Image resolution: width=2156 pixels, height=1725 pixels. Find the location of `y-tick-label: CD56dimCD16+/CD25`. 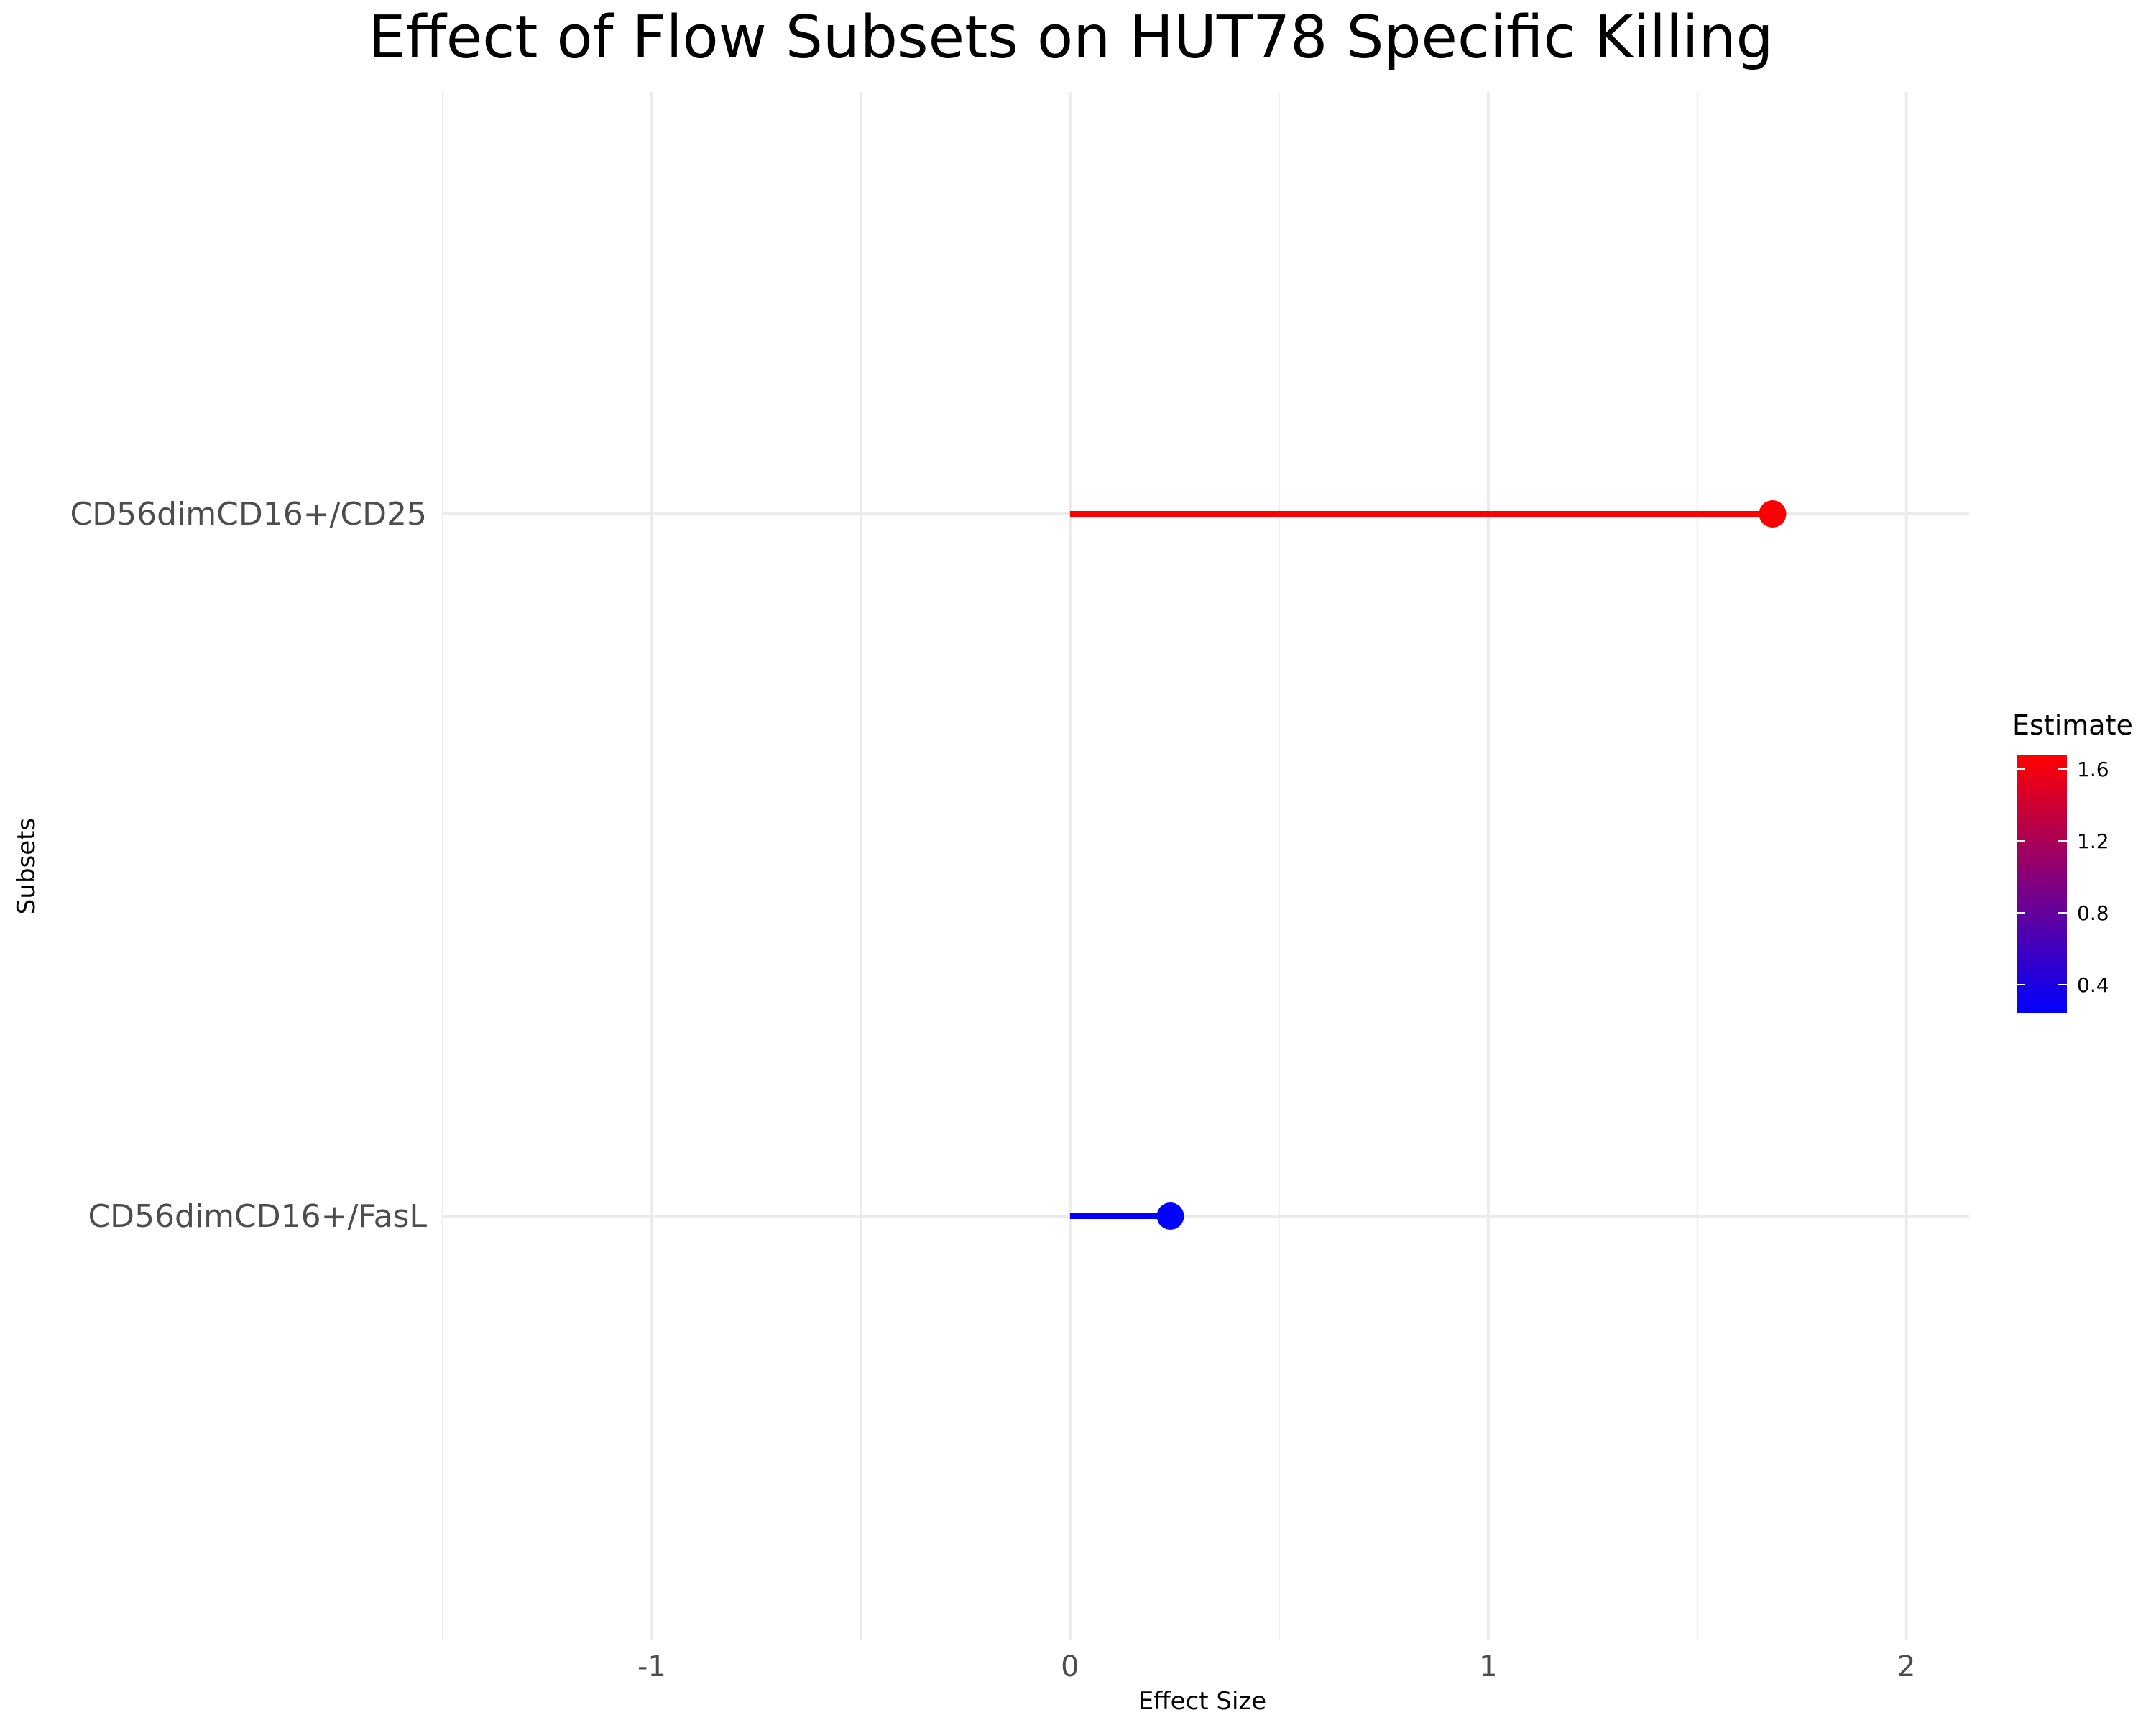

y-tick-label: CD56dimCD16+/CD25 is located at coordinates (248, 514).